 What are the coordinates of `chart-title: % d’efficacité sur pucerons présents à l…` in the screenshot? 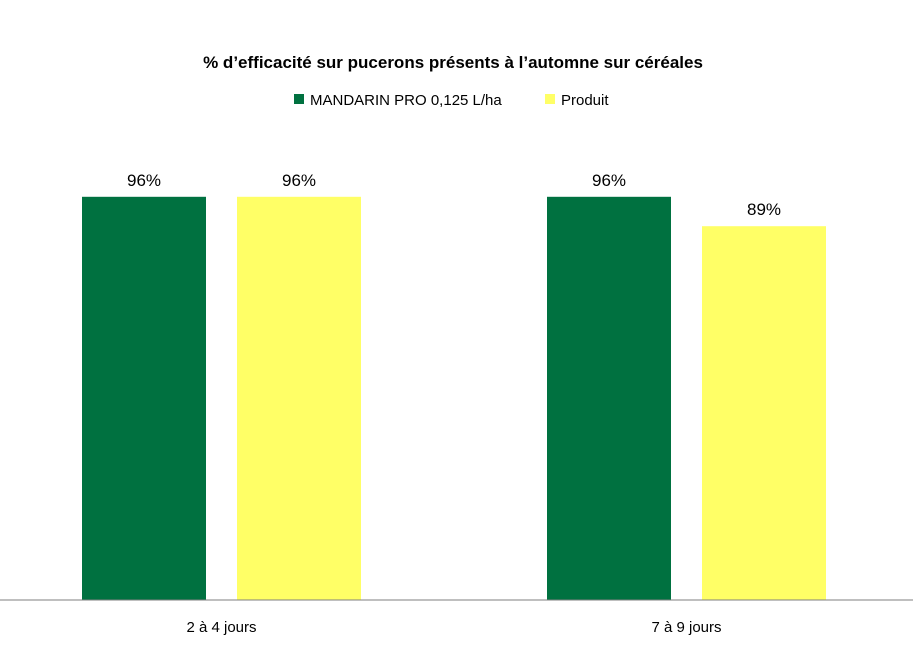 It's located at (453, 62).